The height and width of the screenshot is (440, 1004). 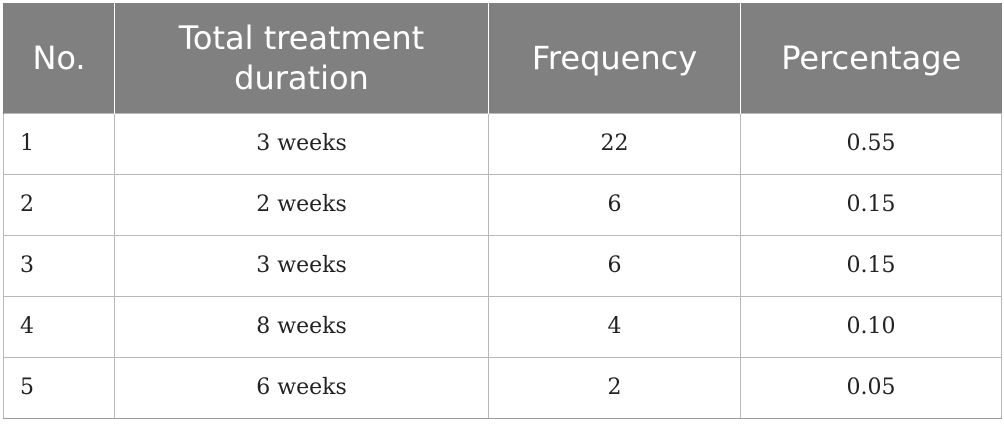 What do you see at coordinates (614, 58) in the screenshot?
I see `header-frequency: Frequency` at bounding box center [614, 58].